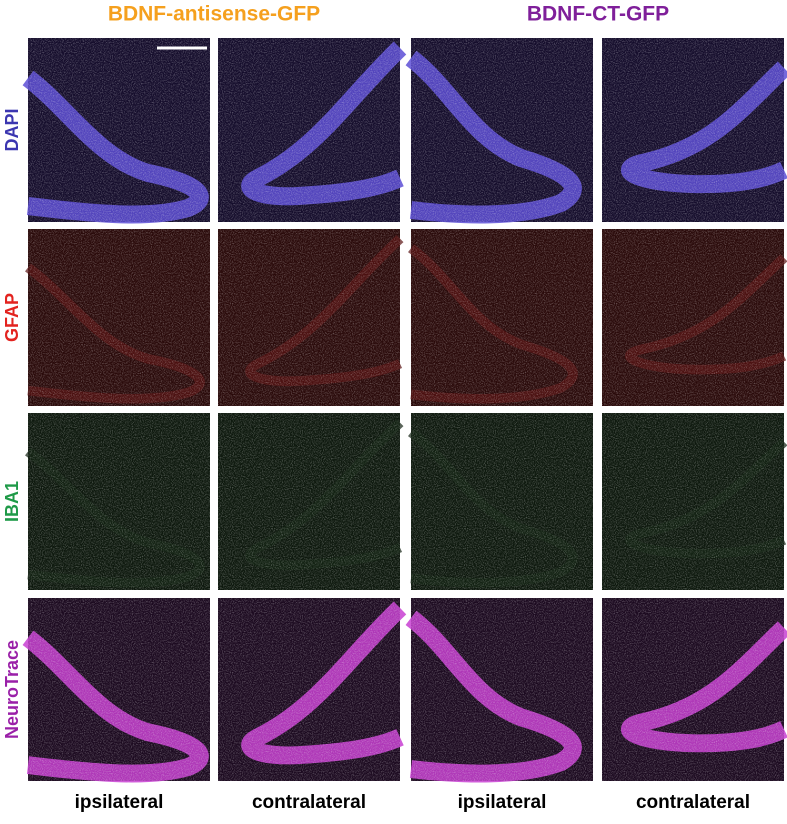 Image resolution: width=787 pixels, height=824 pixels. I want to click on row-label: NeuroTrace, so click(12, 689).